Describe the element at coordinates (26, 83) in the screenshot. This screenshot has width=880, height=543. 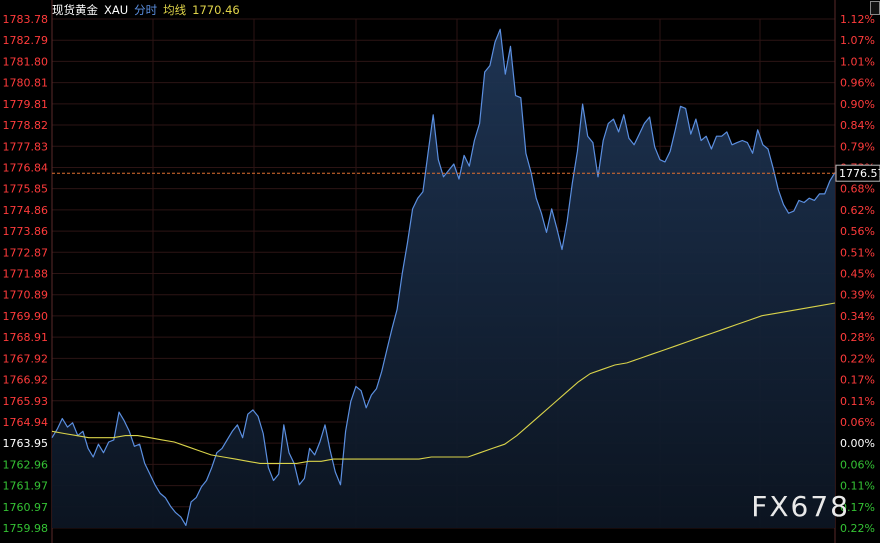
I see `price-tick-label: 1780.81` at that location.